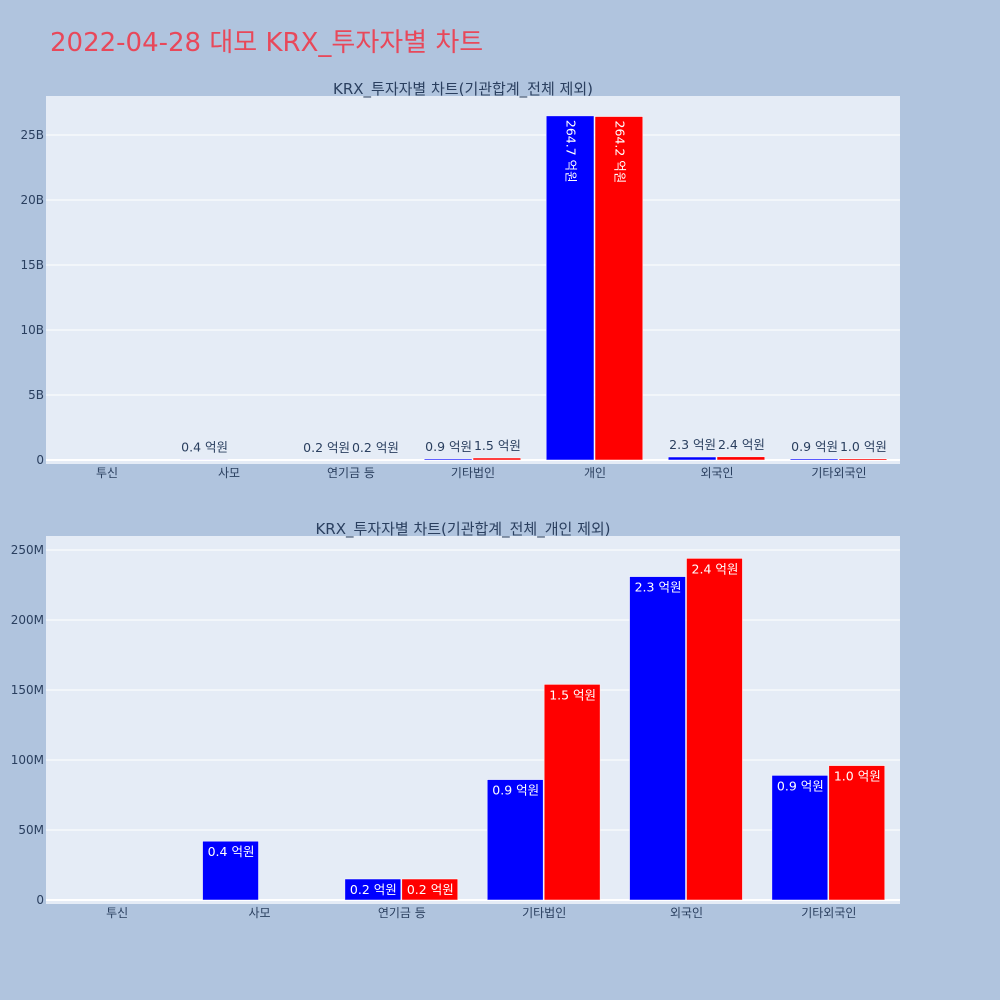 This screenshot has width=1000, height=1000. I want to click on chart-title: KRX_투자자별 차트(기관합계_전체 제외), so click(463, 89).